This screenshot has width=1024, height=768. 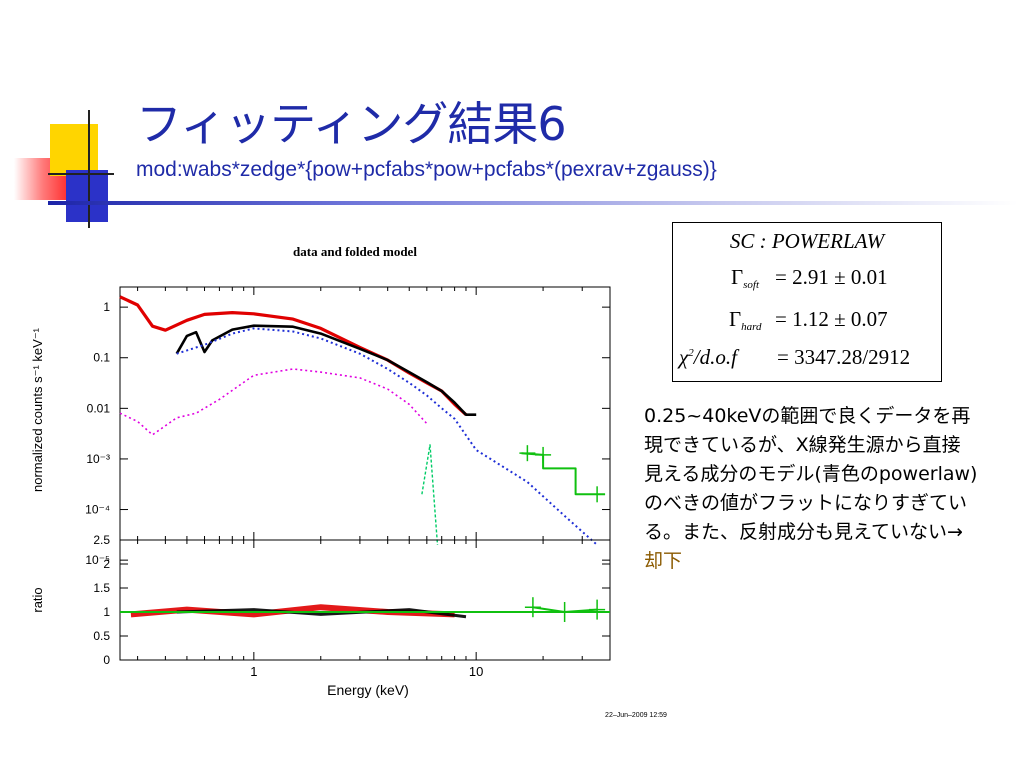 I want to click on top-y-axis-label: normalized counts s⁻¹ keV⁻¹, so click(x=37, y=409).